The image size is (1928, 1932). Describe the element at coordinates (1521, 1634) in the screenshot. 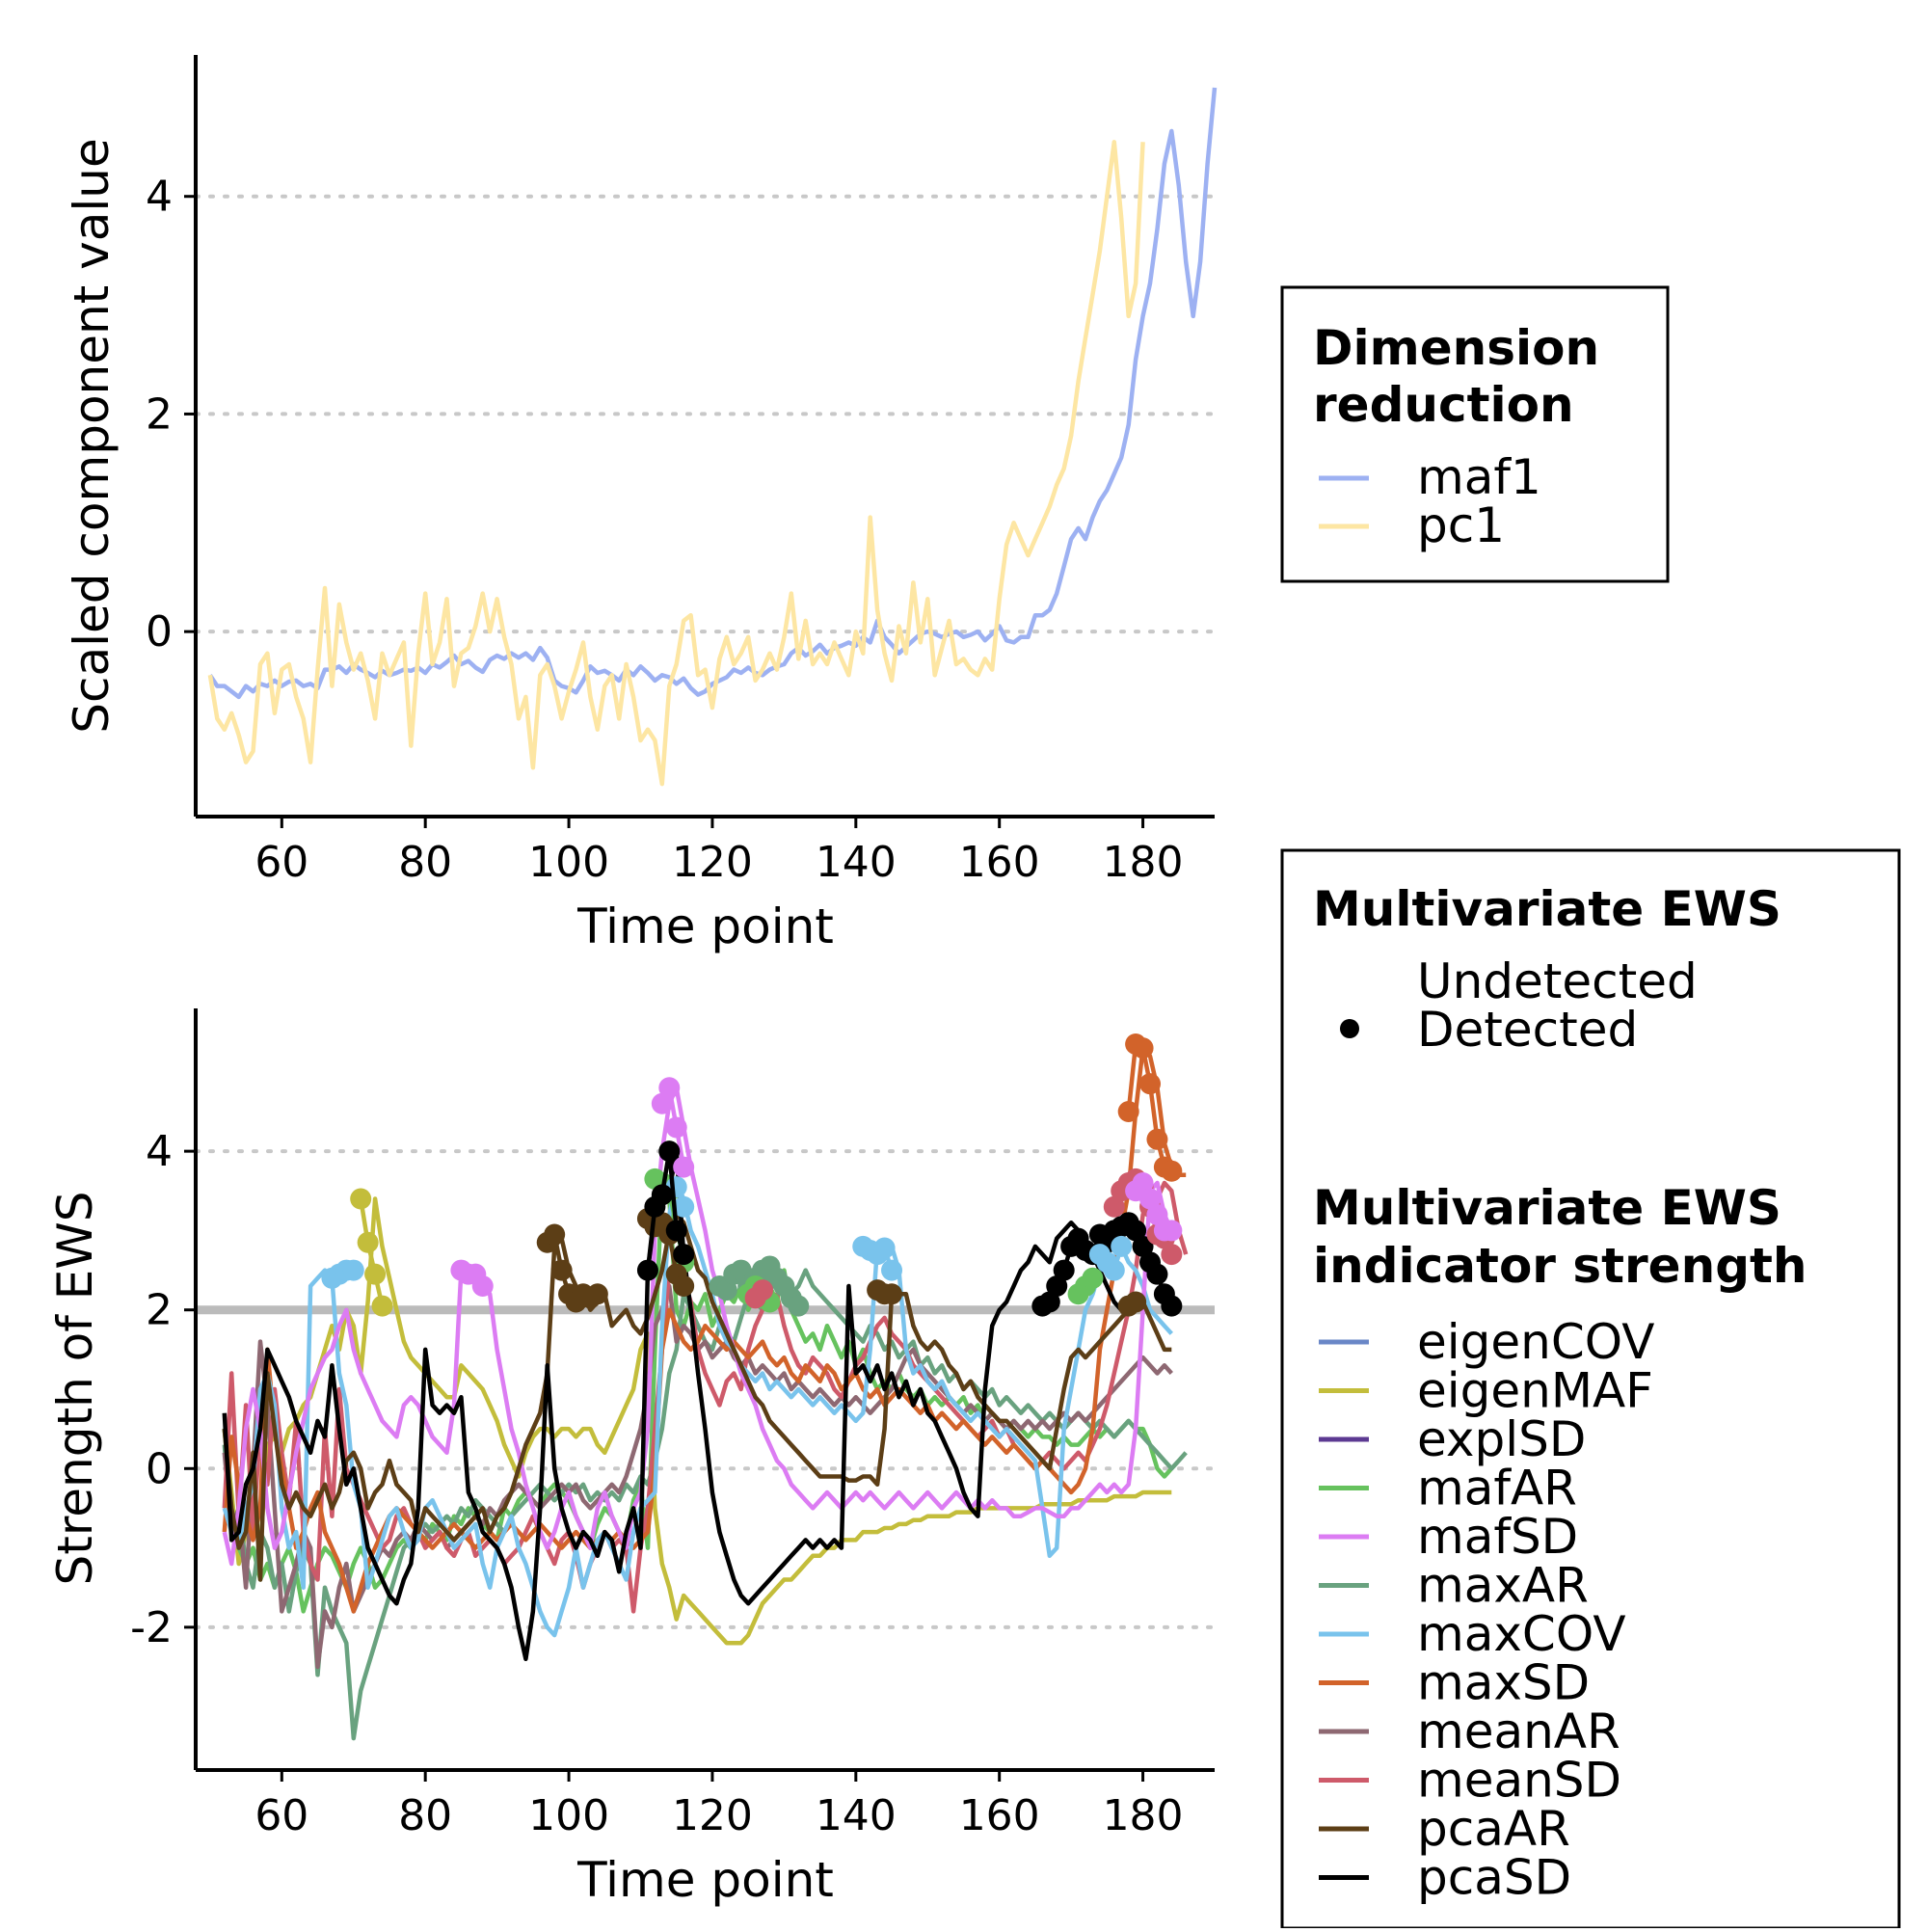

I see `legend-label-maxcov: maxCOV` at that location.